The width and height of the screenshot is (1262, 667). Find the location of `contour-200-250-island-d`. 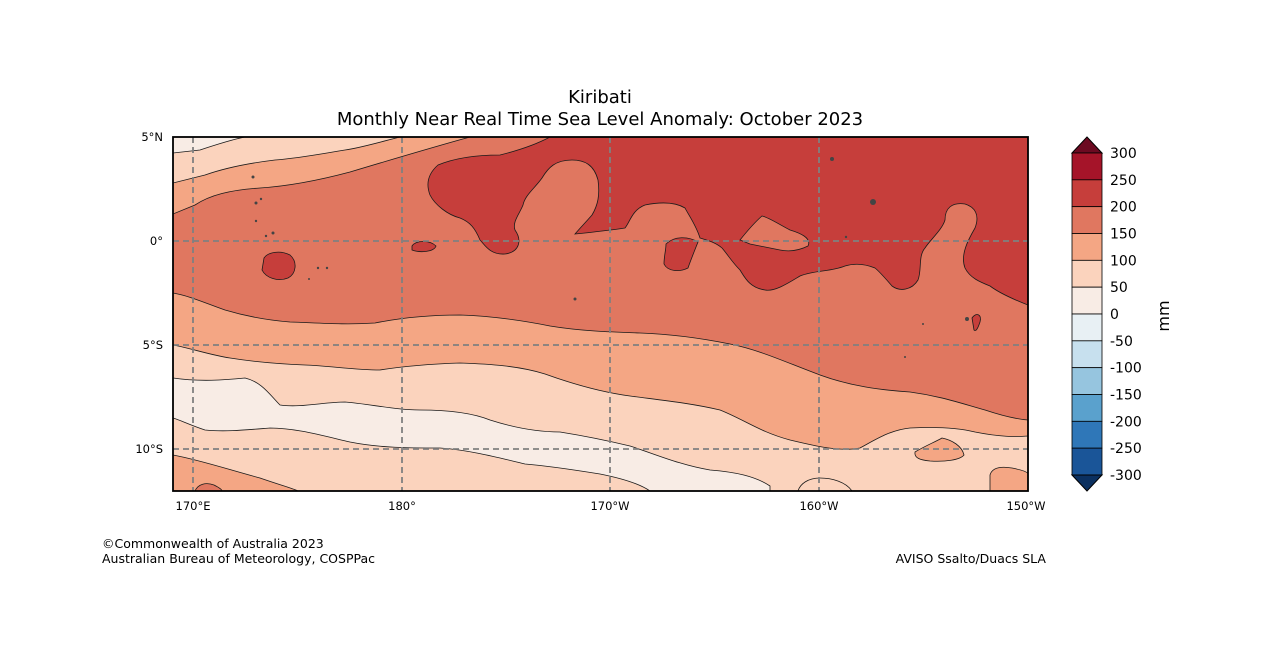

contour-200-250-island-d is located at coordinates (976, 322).